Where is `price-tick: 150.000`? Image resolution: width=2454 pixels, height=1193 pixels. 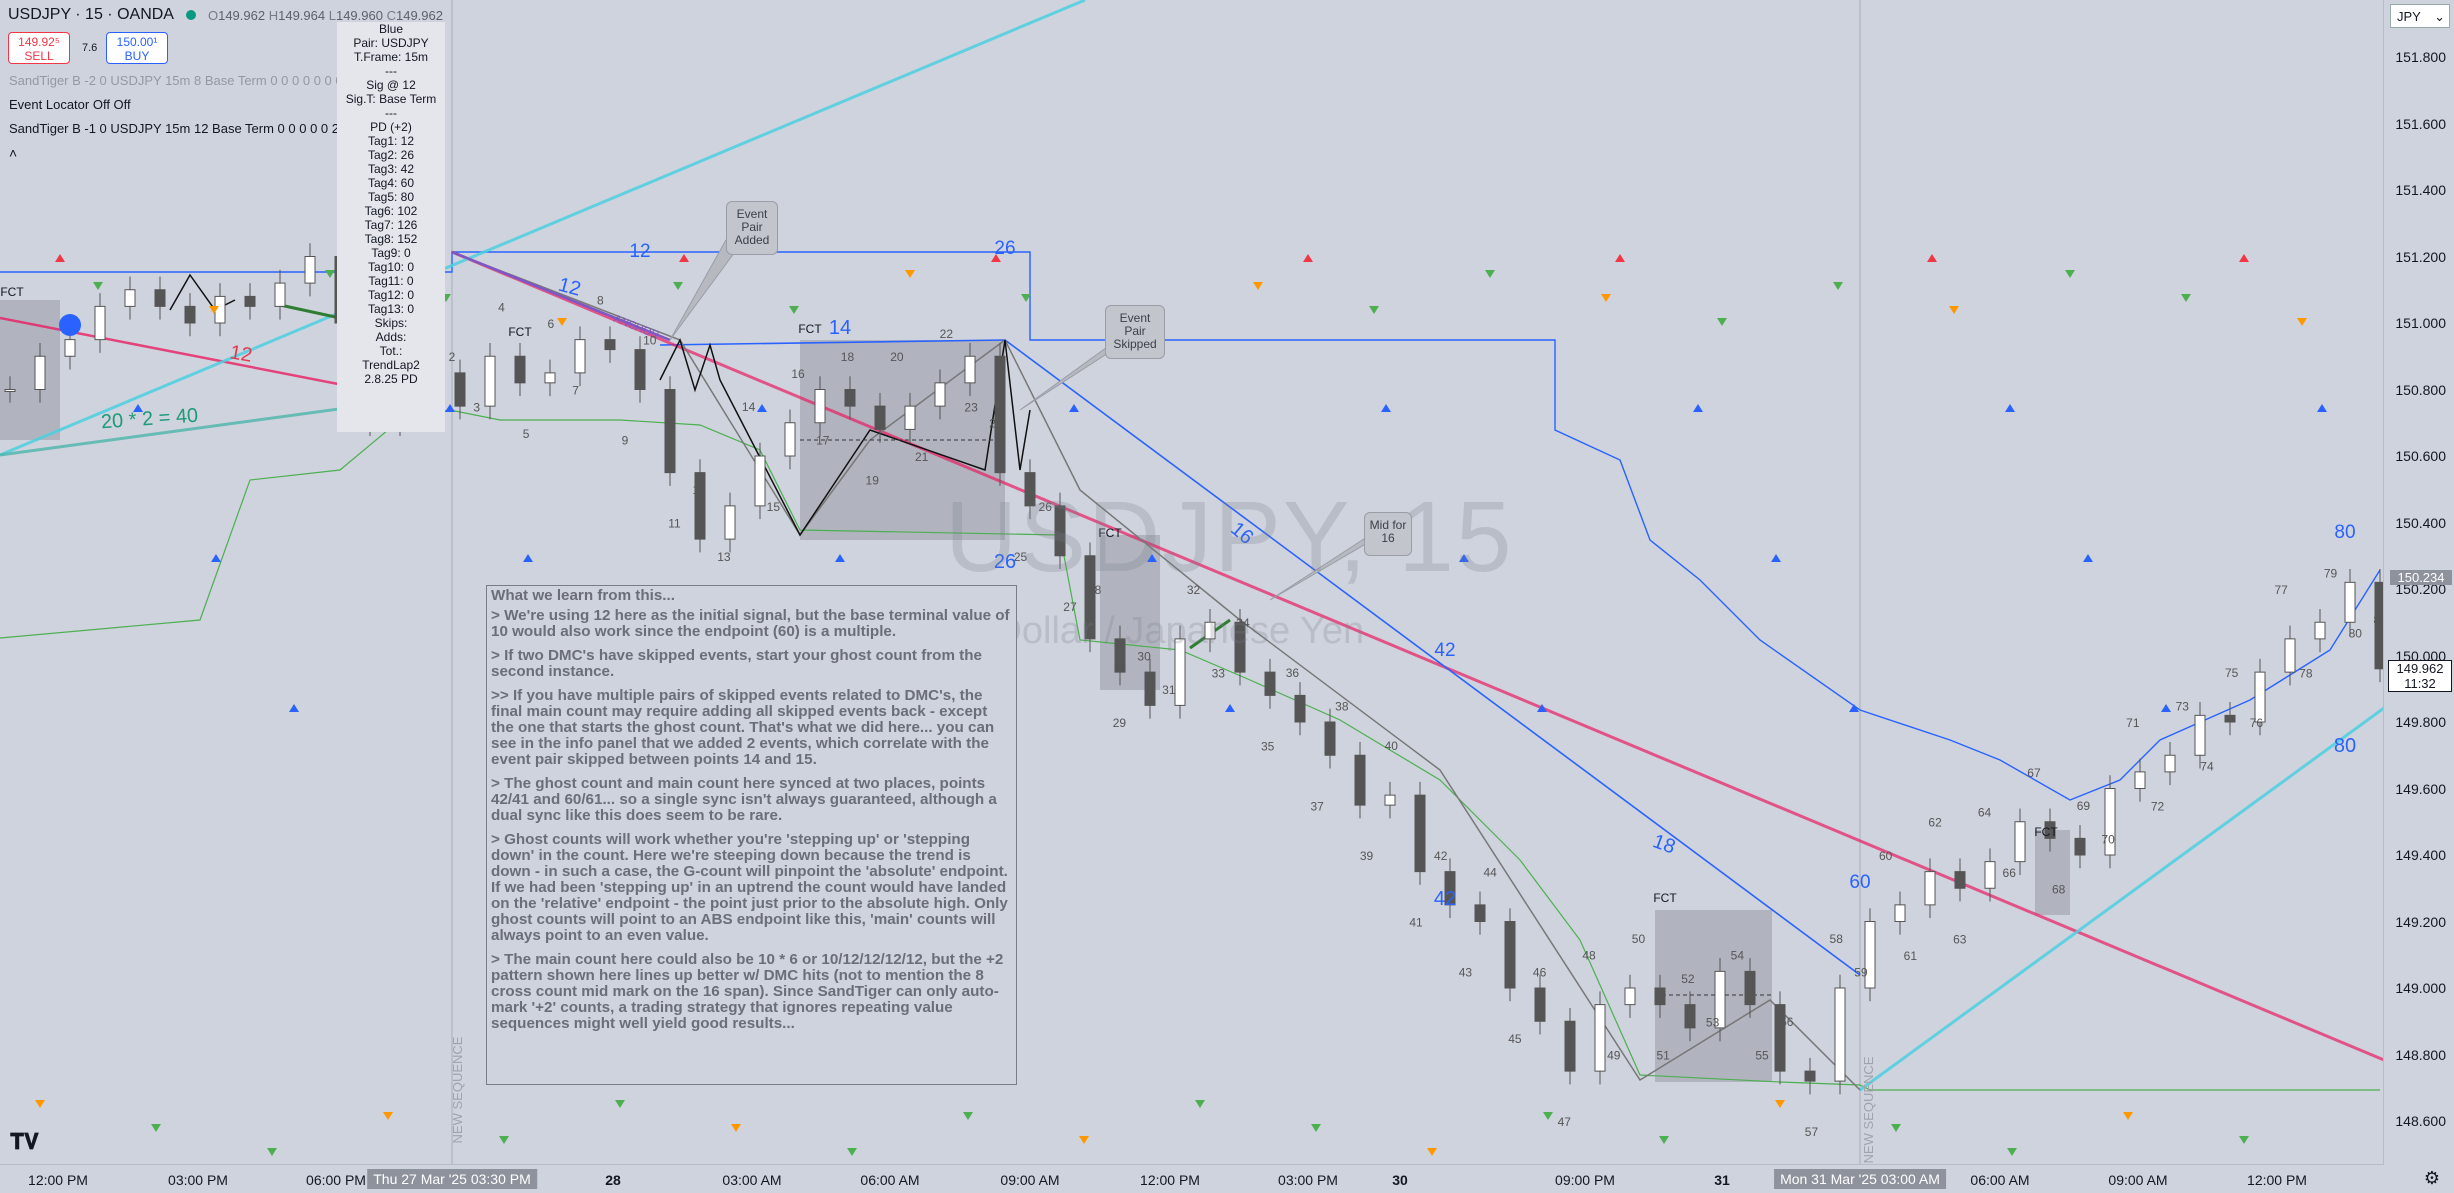
price-tick: 150.000 is located at coordinates (2420, 655).